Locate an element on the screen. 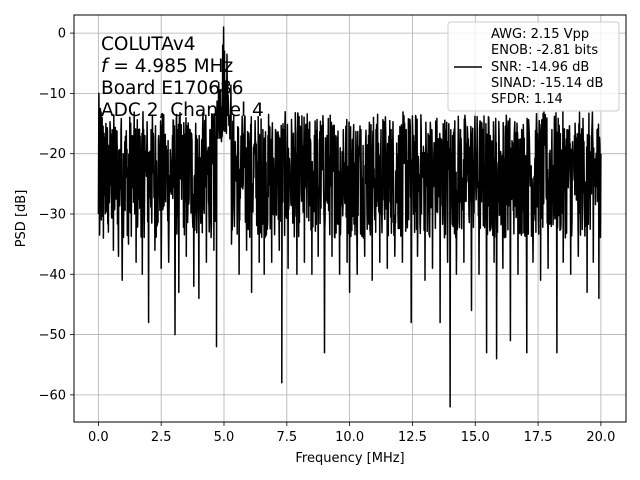 The height and width of the screenshot is (480, 640). x-tick-label: 0.0 is located at coordinates (98, 437).